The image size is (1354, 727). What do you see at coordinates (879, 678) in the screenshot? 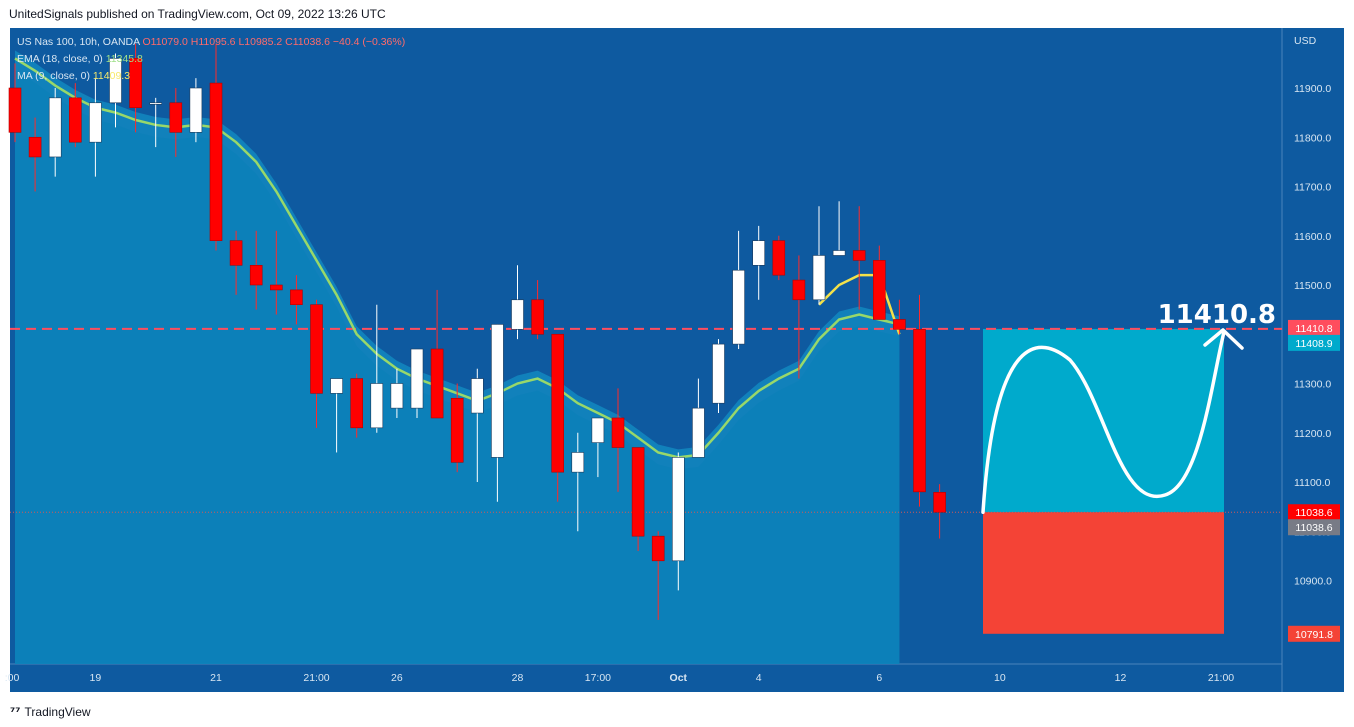
I see `x-tick-label: 6` at bounding box center [879, 678].